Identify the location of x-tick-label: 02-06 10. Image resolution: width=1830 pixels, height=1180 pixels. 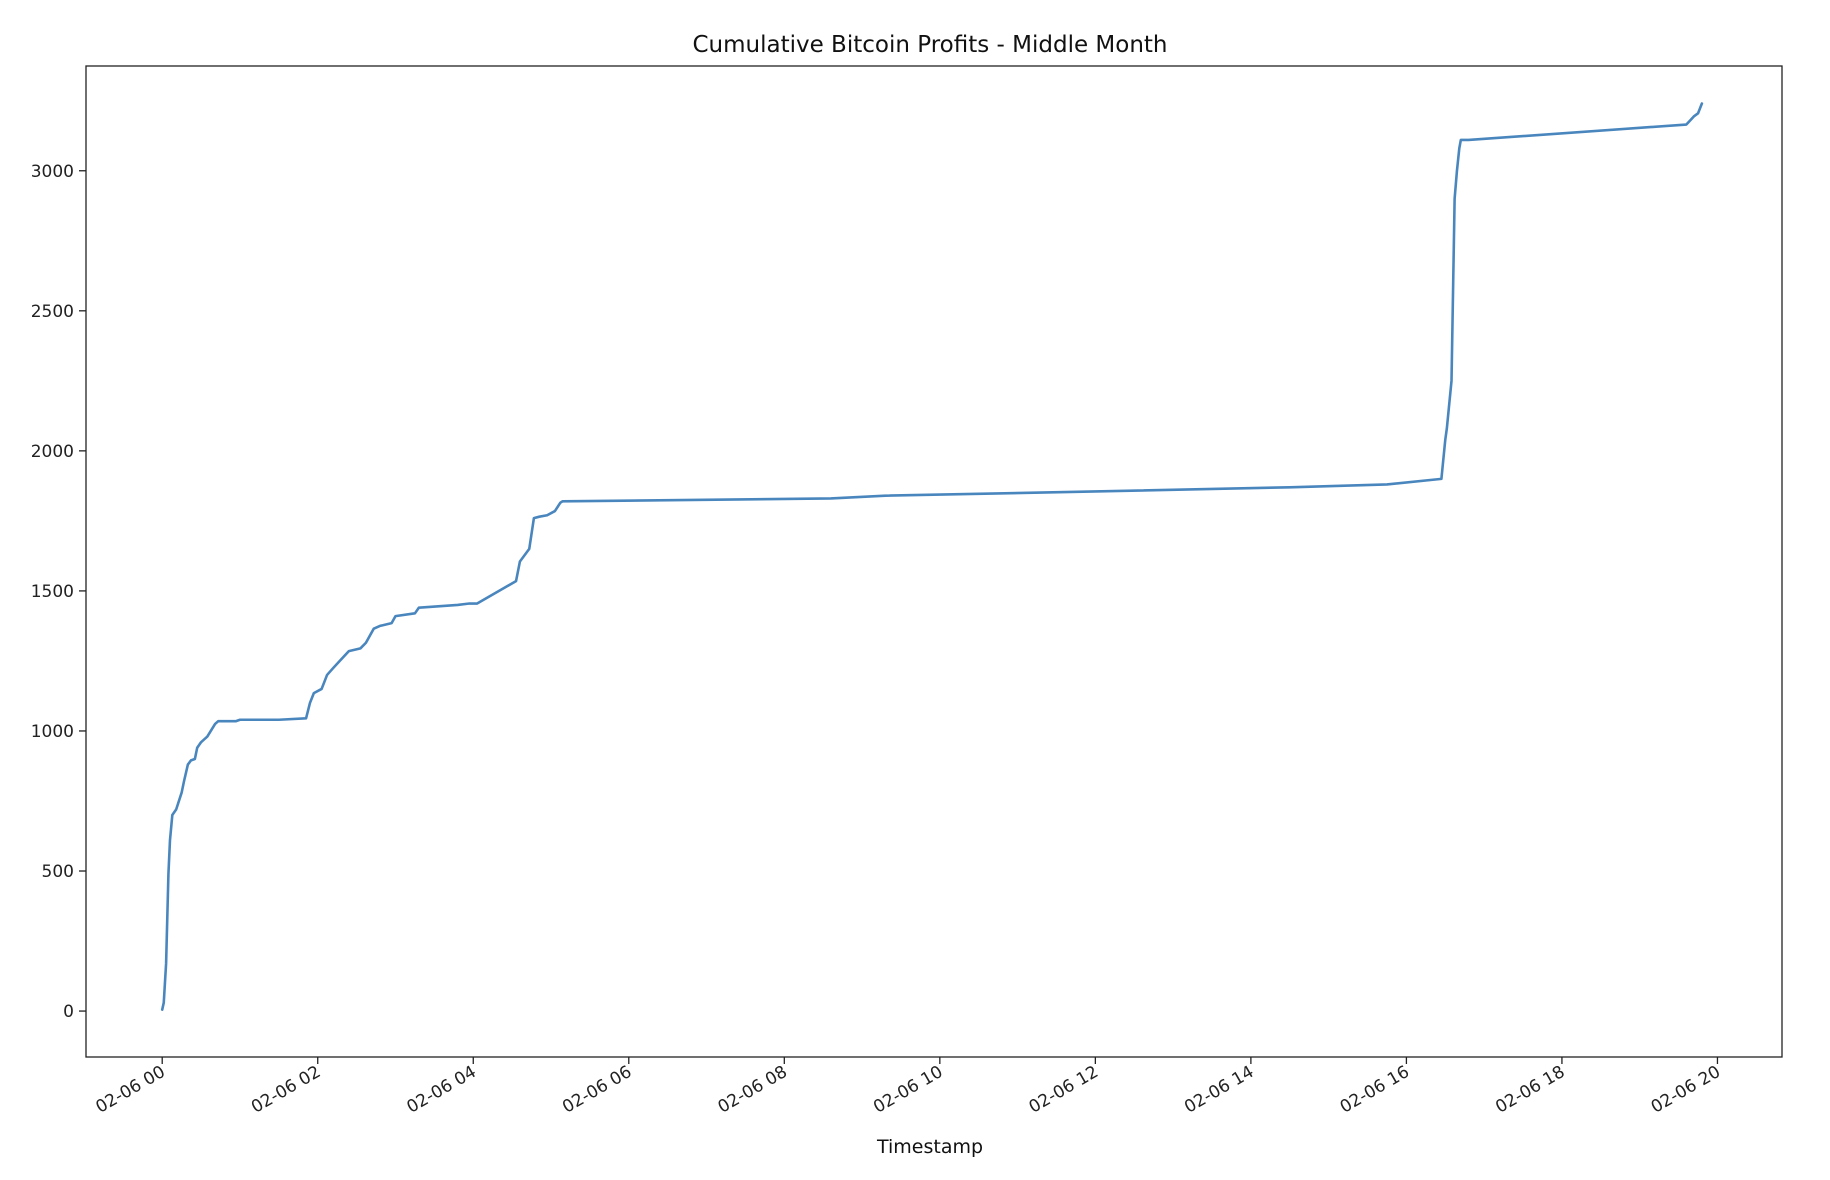
(908, 1090).